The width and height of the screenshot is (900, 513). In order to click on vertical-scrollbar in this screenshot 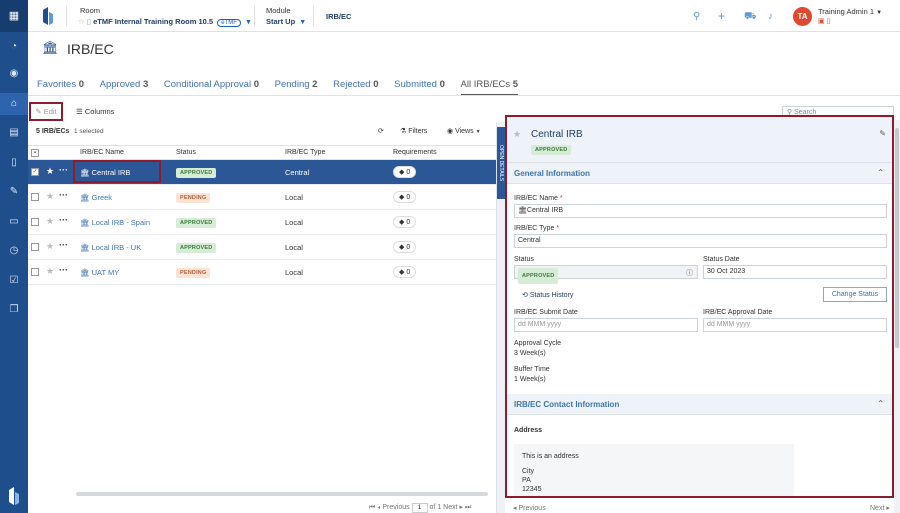, I will do `click(897, 316)`.